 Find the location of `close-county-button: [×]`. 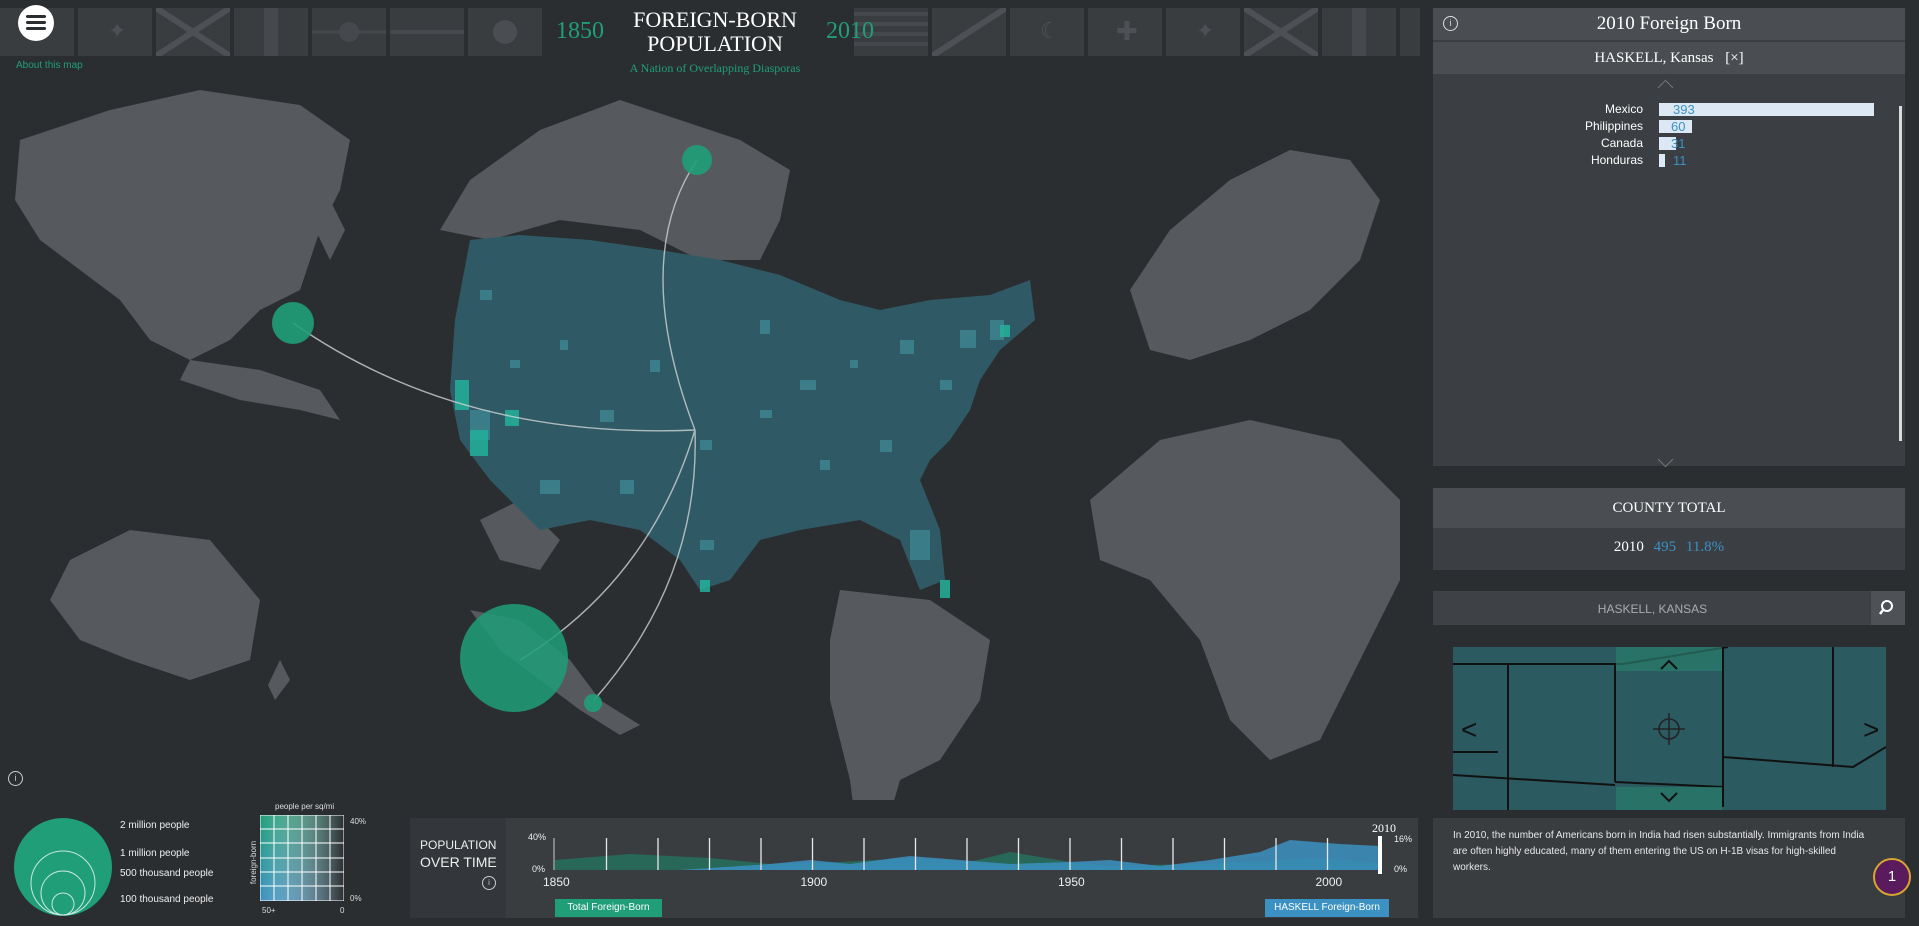

close-county-button: [×] is located at coordinates (1734, 58).